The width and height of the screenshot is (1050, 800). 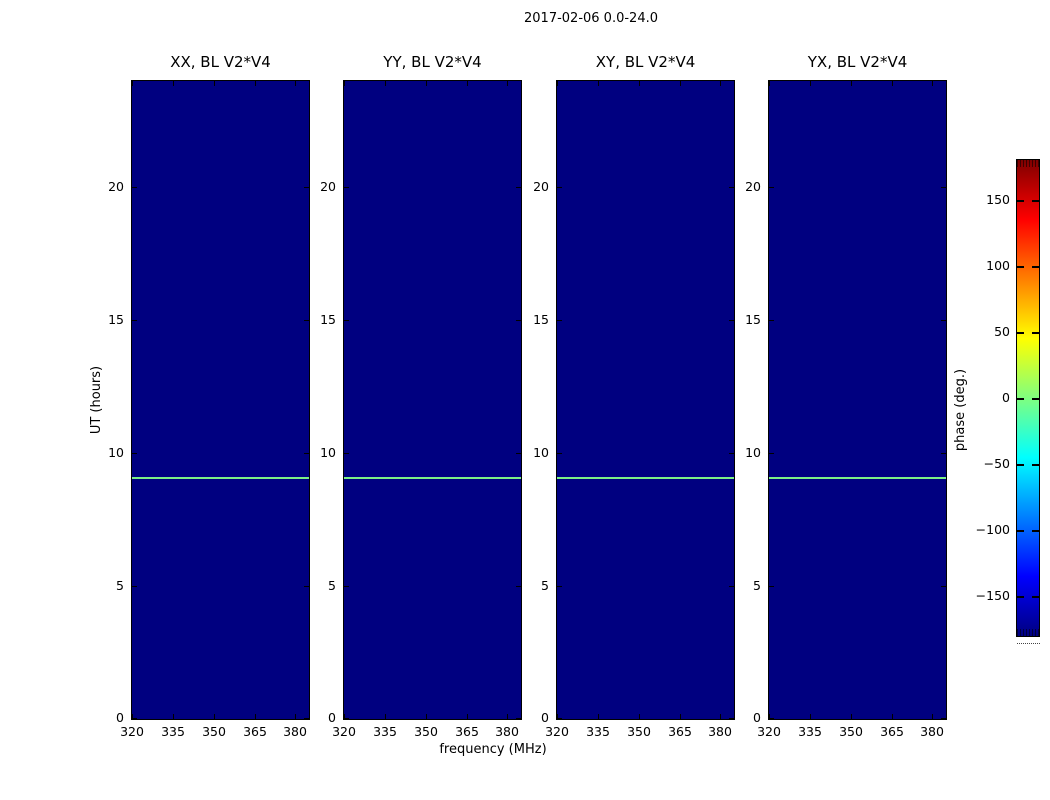 What do you see at coordinates (680, 731) in the screenshot?
I see `x-tick-label: 365` at bounding box center [680, 731].